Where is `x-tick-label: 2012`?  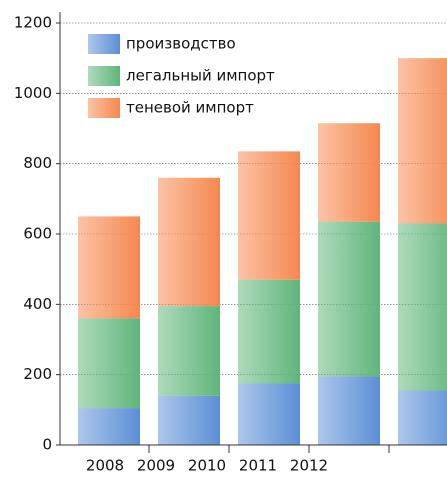
x-tick-label: 2012 is located at coordinates (309, 466).